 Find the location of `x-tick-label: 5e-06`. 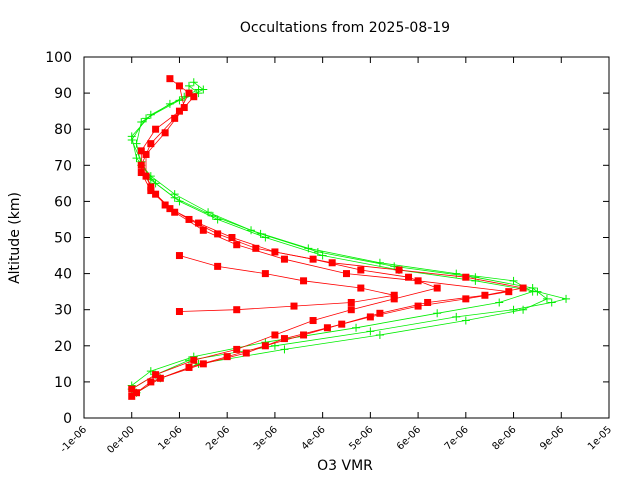

x-tick-label: 5e-06 is located at coordinates (361, 438).